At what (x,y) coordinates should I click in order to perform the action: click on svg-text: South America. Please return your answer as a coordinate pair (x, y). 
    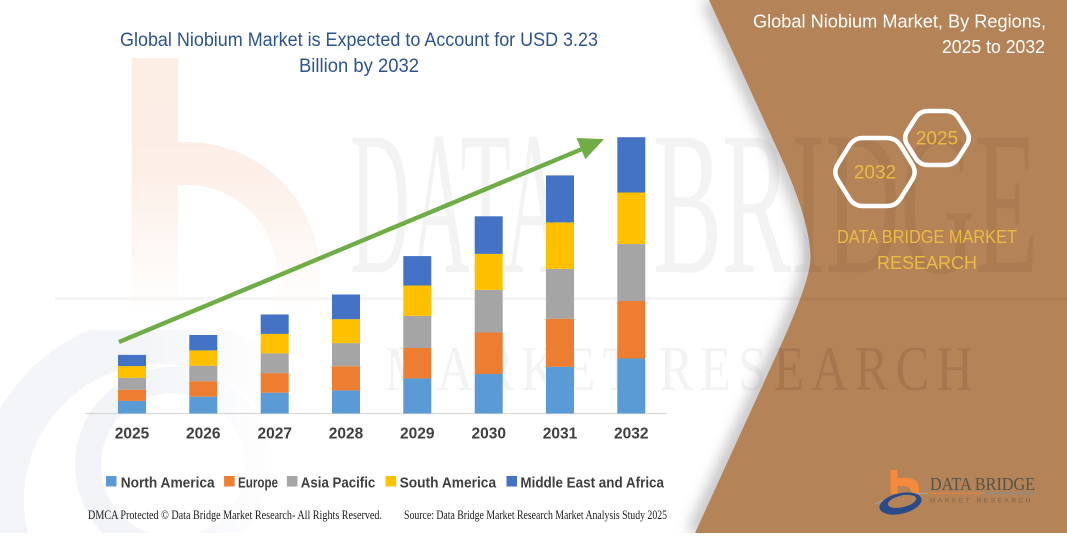
    Looking at the image, I should click on (448, 483).